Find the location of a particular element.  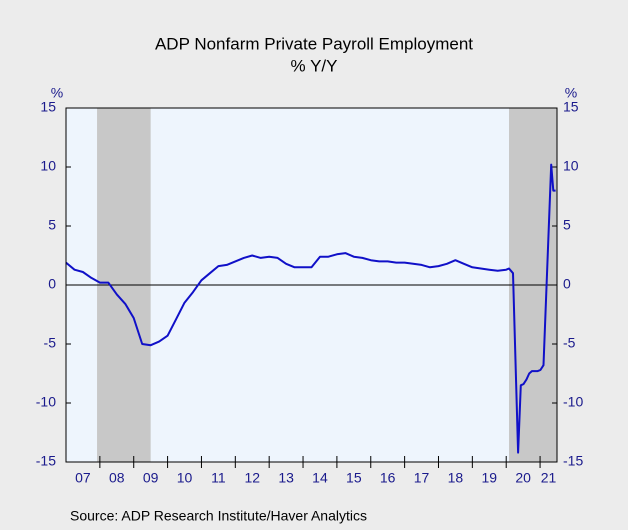

x-tick-label: 18 is located at coordinates (456, 478).